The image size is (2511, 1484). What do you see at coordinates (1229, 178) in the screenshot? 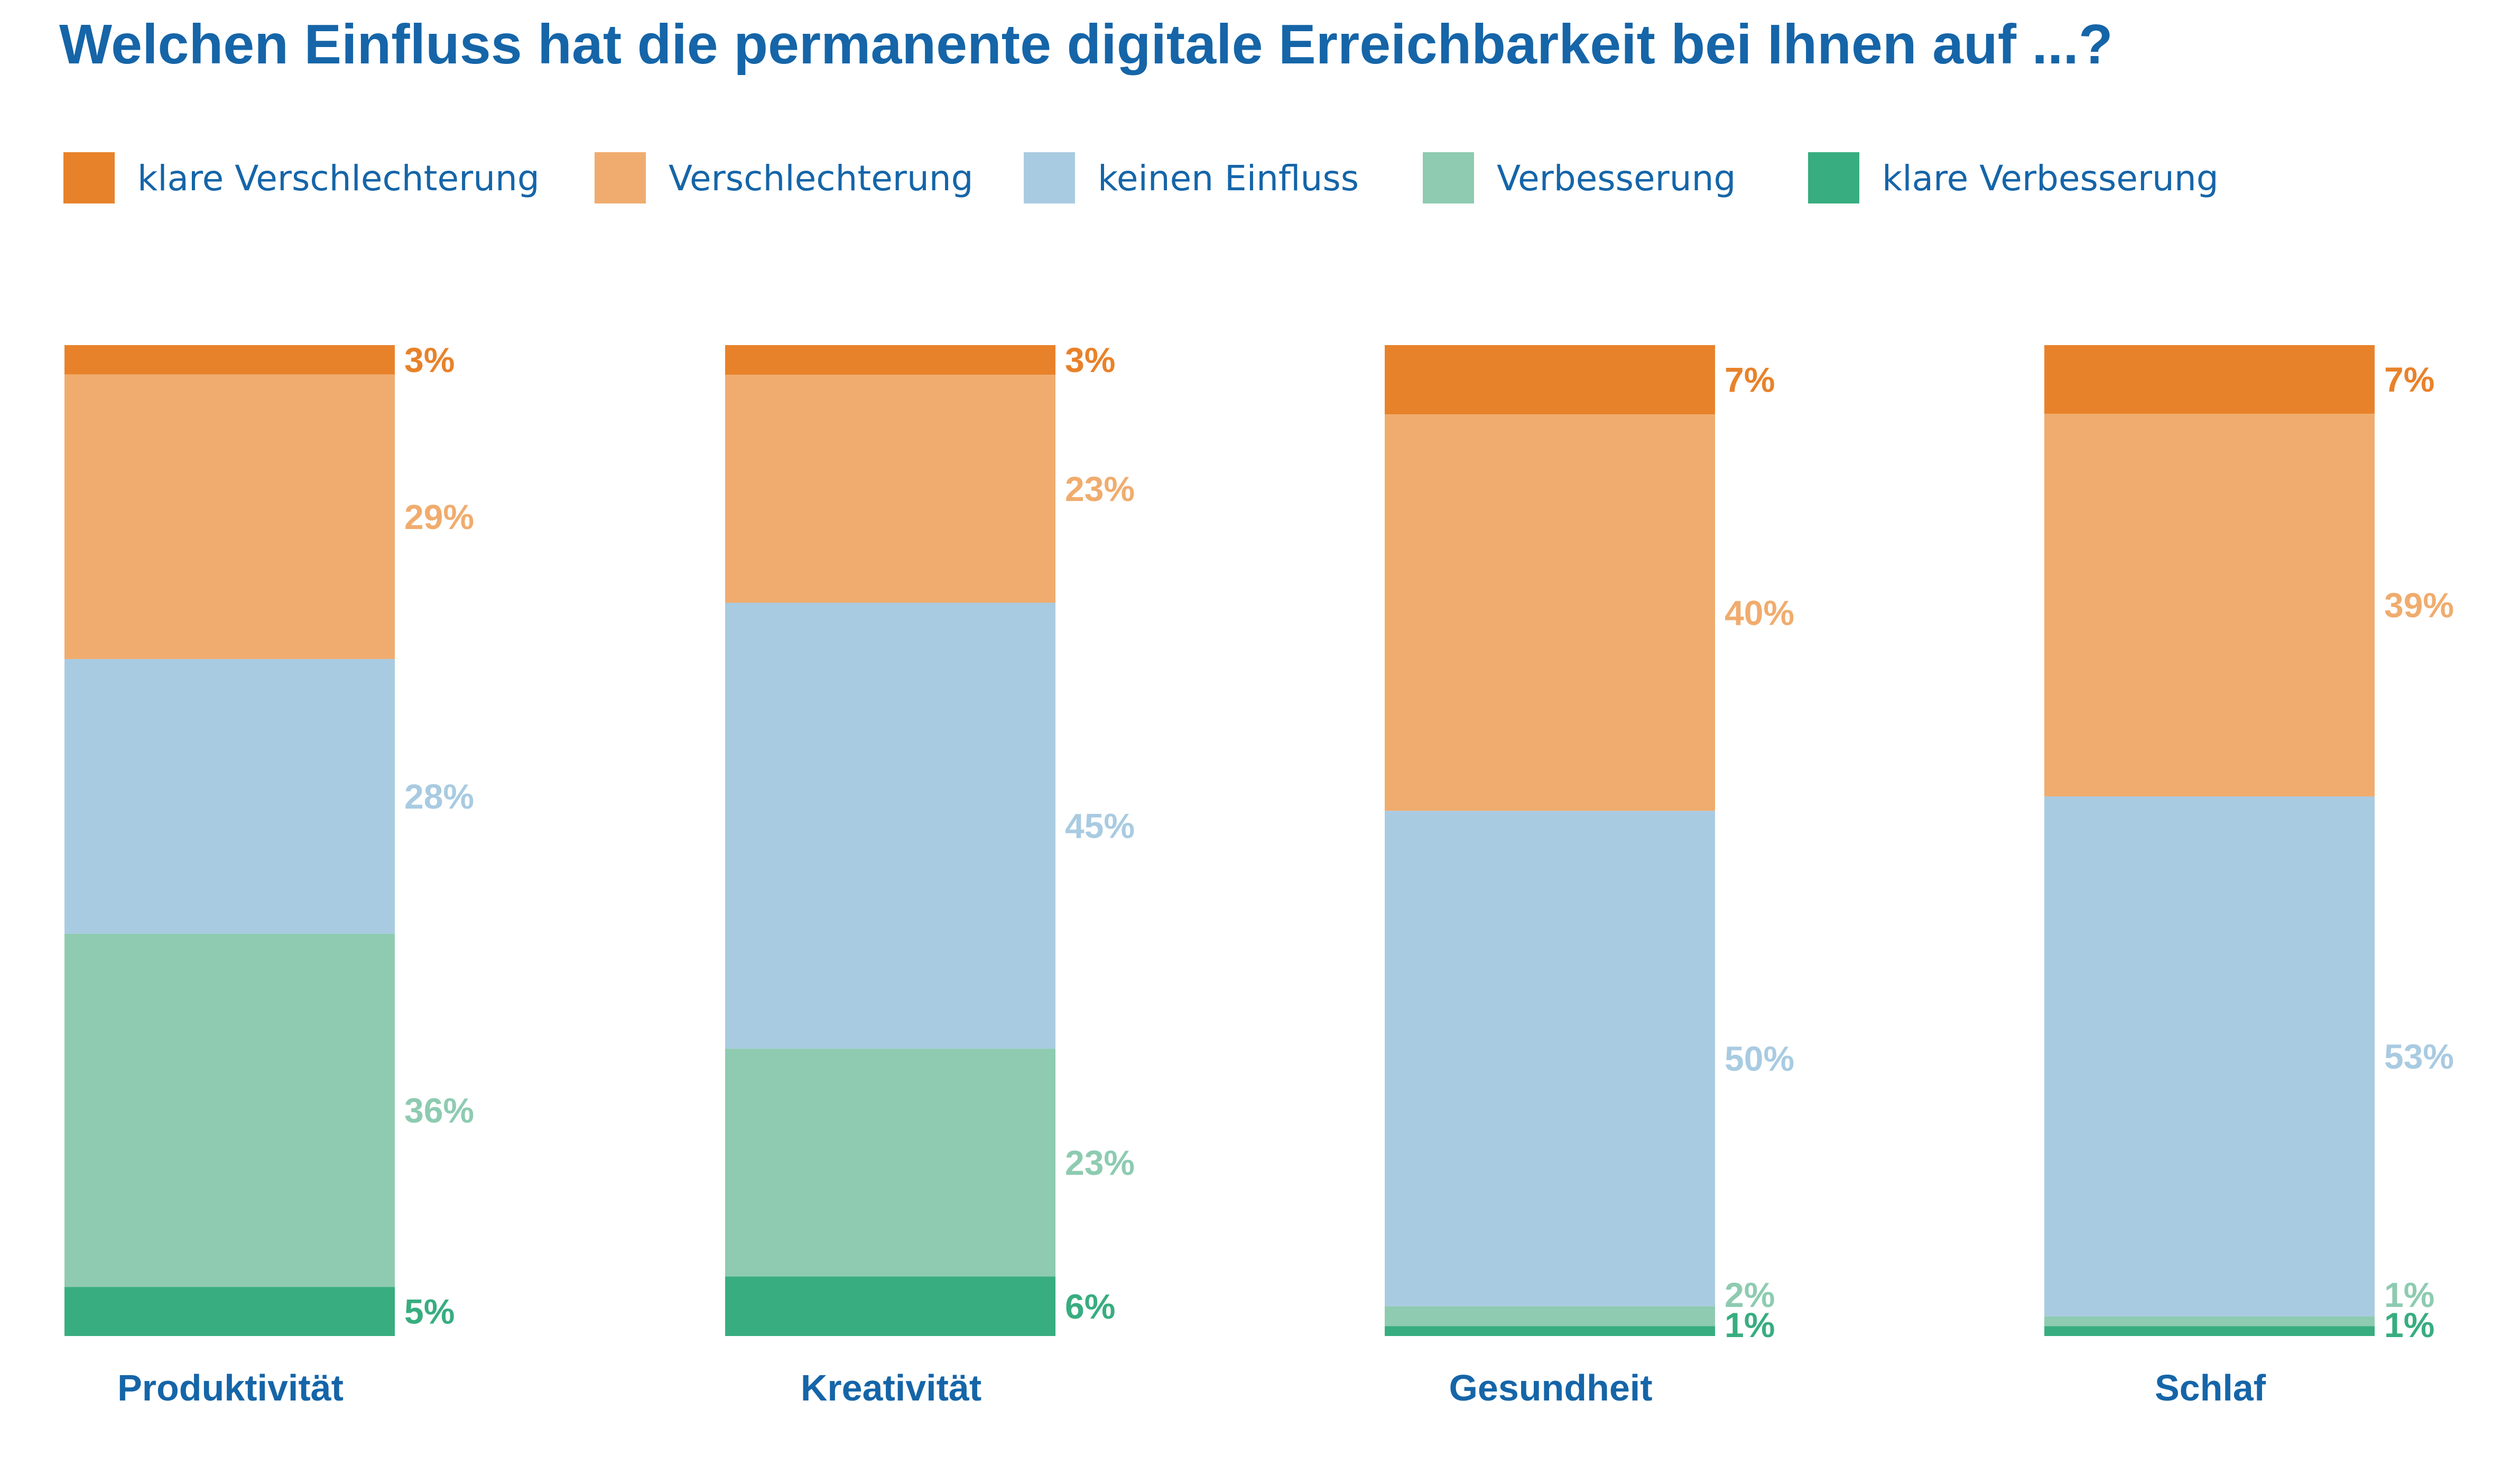
I see `legend-label-keinen-einfluss: keinen Einfluss` at bounding box center [1229, 178].